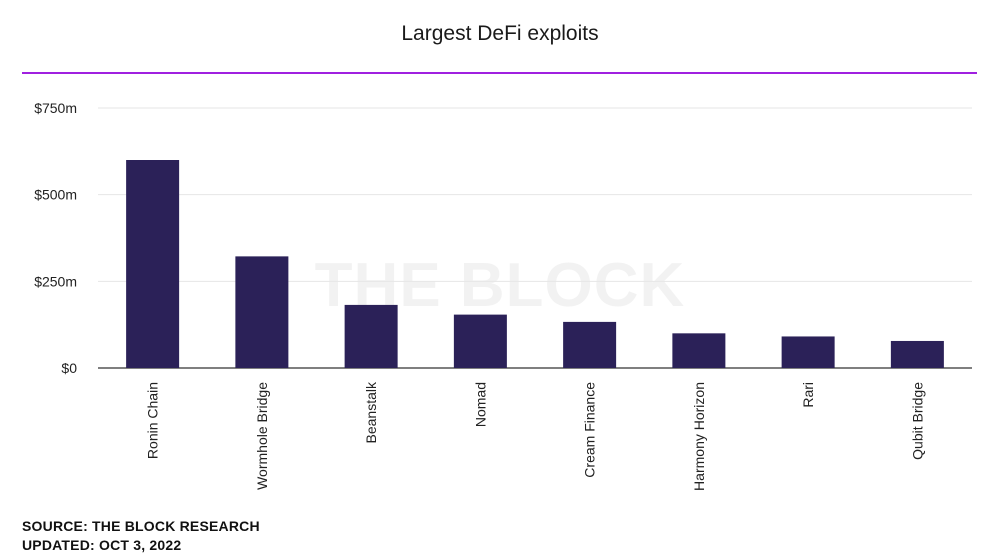 The width and height of the screenshot is (1000, 557). What do you see at coordinates (371, 412) in the screenshot?
I see `x-tick-label: Beanstalk` at bounding box center [371, 412].